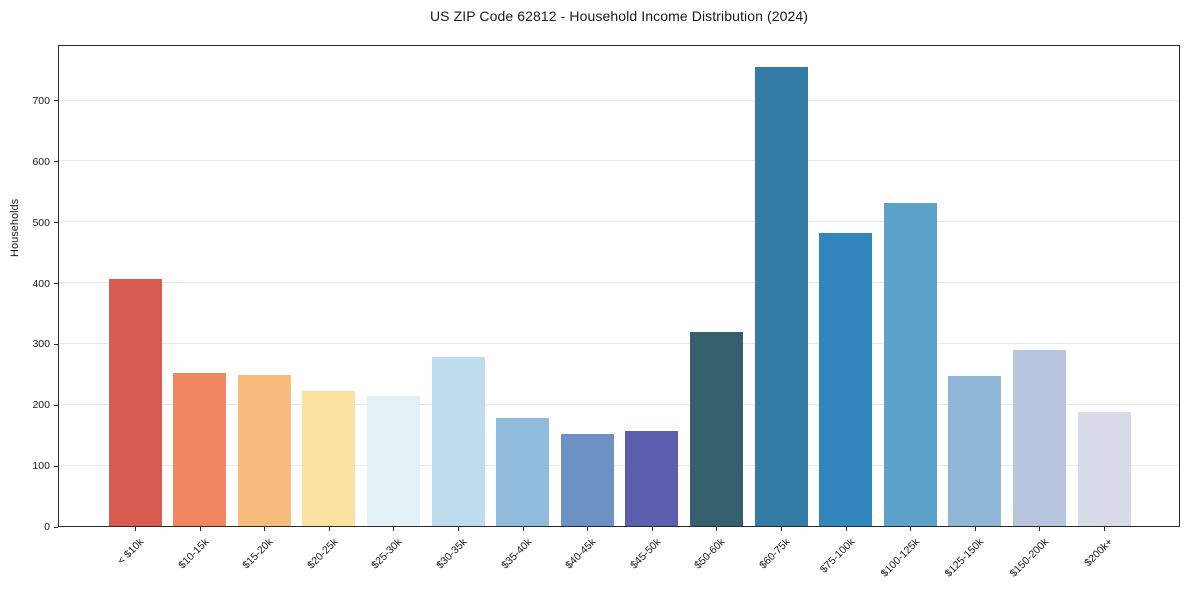 The height and width of the screenshot is (590, 1189). What do you see at coordinates (329, 529) in the screenshot?
I see `x-tick-mark-$20-25k` at bounding box center [329, 529].